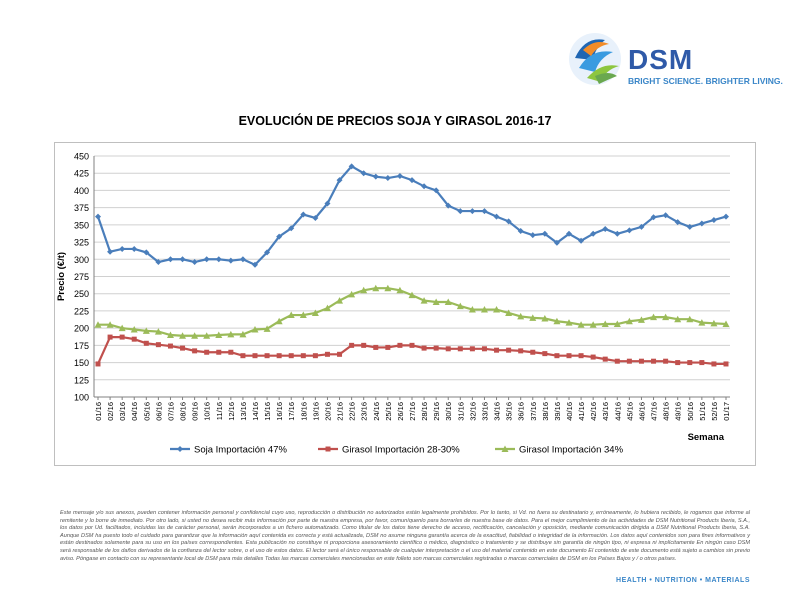  What do you see at coordinates (533, 411) in the screenshot?
I see `x-tick-label: 37/16` at bounding box center [533, 411].